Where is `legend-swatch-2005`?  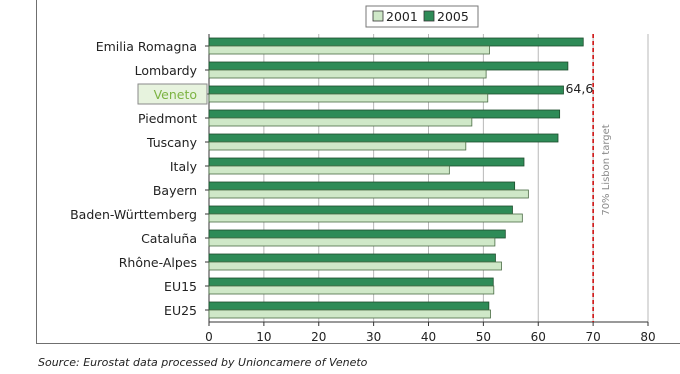
legend-swatch-2005 is located at coordinates (429, 16).